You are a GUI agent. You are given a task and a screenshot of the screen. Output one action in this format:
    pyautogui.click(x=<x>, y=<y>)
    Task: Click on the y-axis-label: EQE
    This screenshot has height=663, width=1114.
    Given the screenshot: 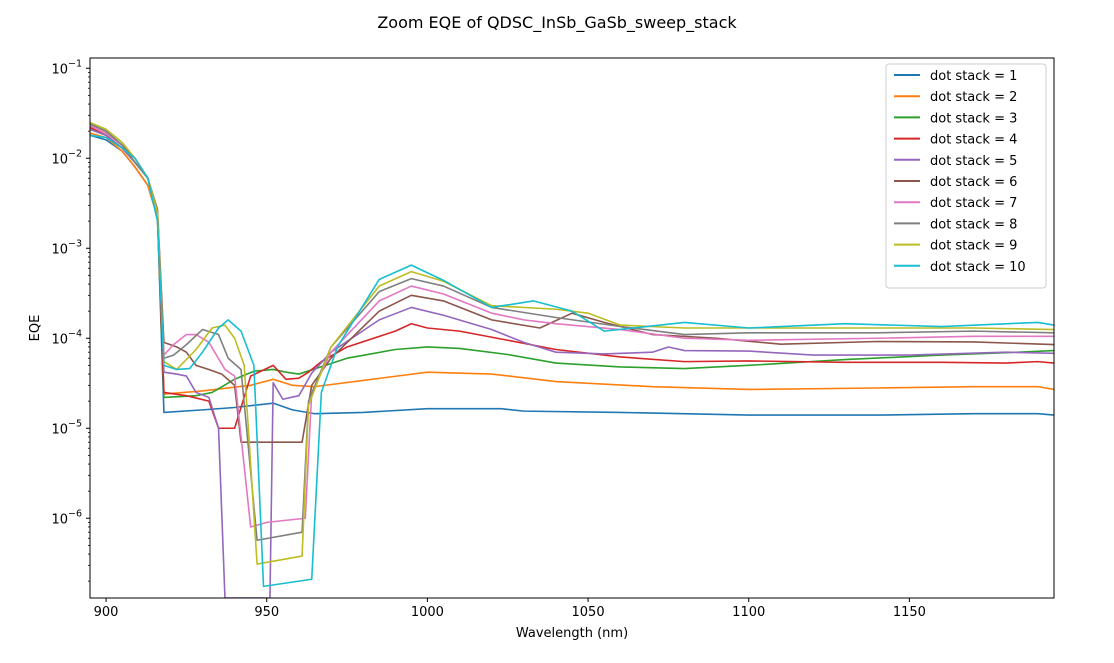 What is the action you would take?
    pyautogui.click(x=35, y=328)
    